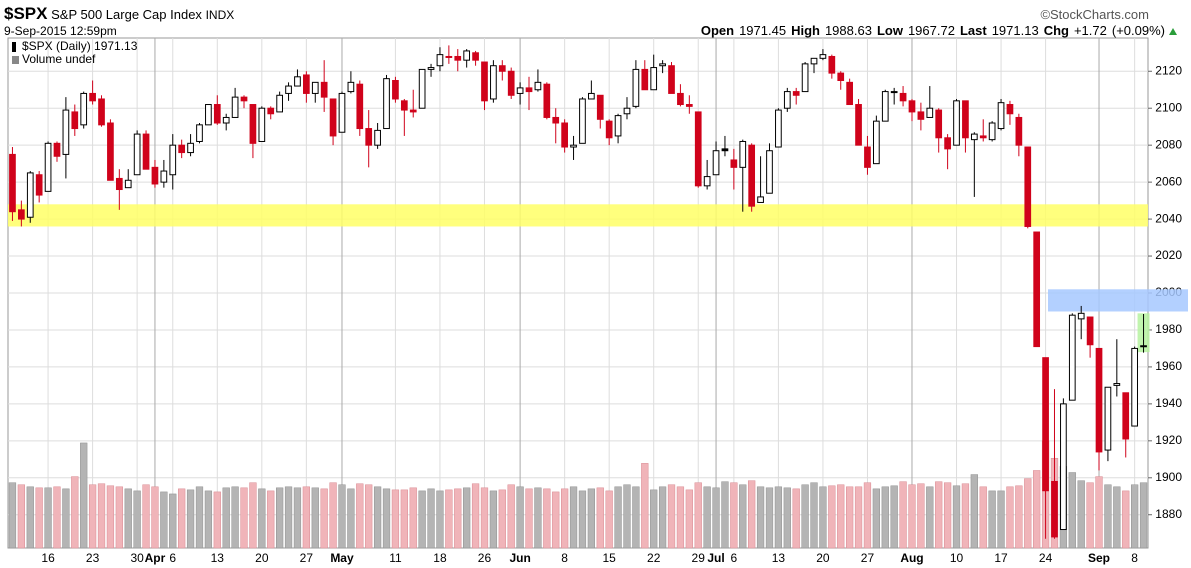 The image size is (1191, 568). I want to click on y-tick-label: 1940, so click(1168, 403).